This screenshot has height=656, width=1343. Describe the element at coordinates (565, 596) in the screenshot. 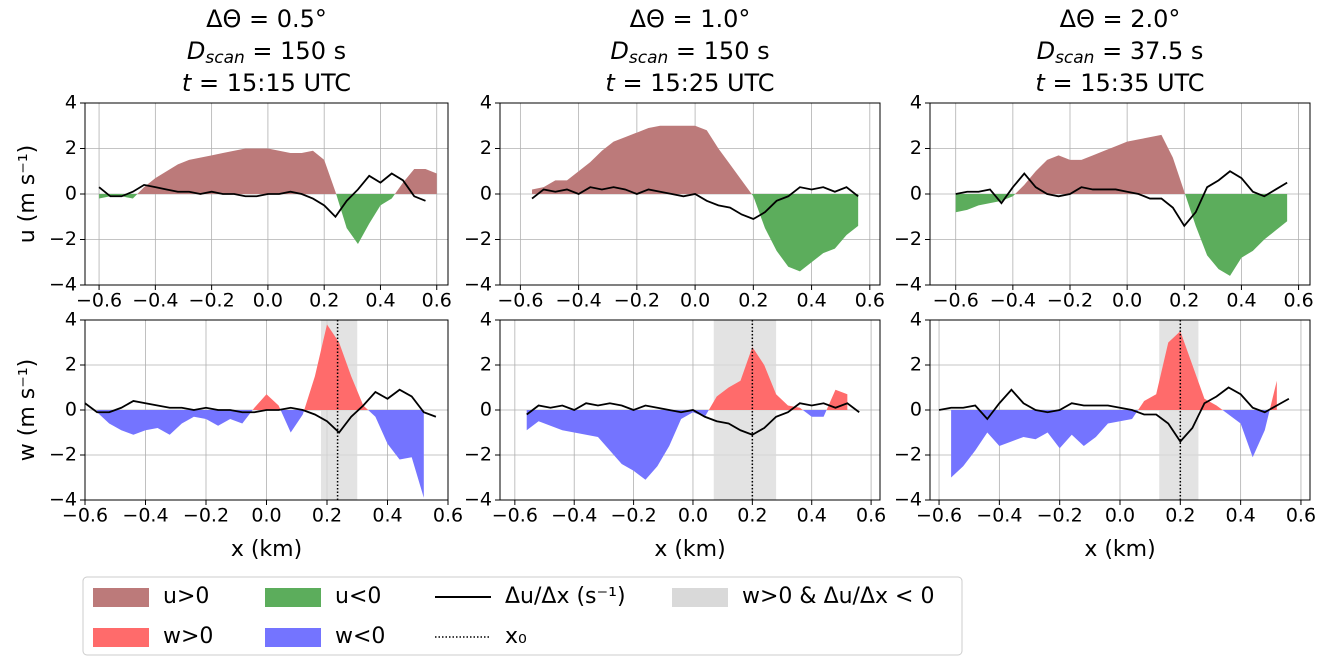

I see `legend-label: Δu/Δx (s⁻¹)` at that location.